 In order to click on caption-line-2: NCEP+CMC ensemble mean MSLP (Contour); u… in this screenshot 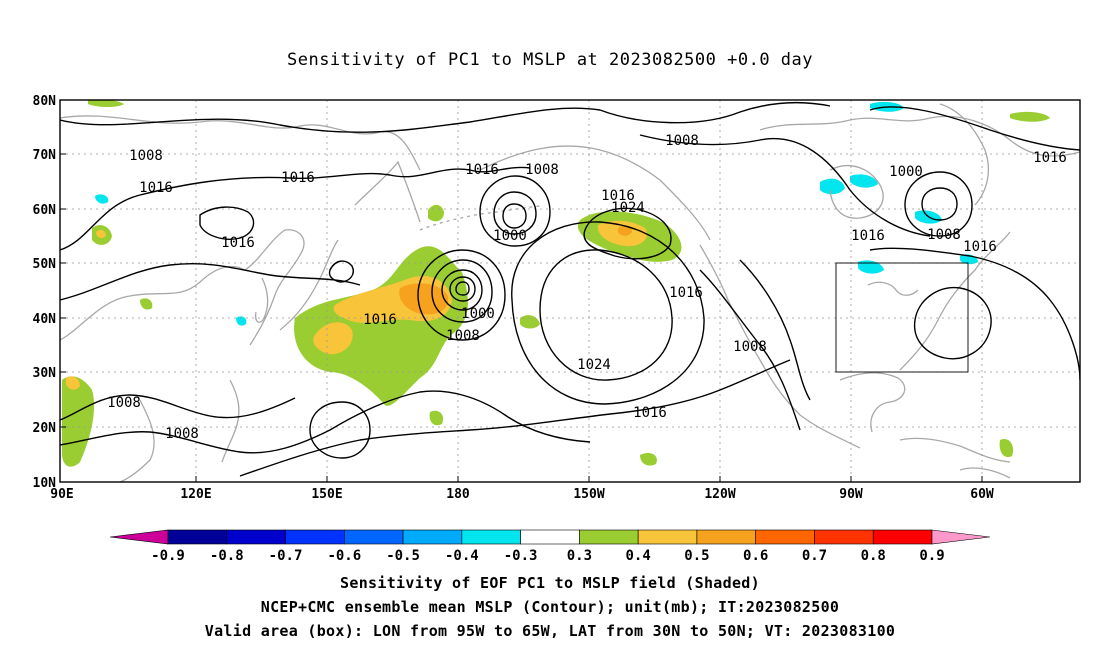, I will do `click(550, 607)`.